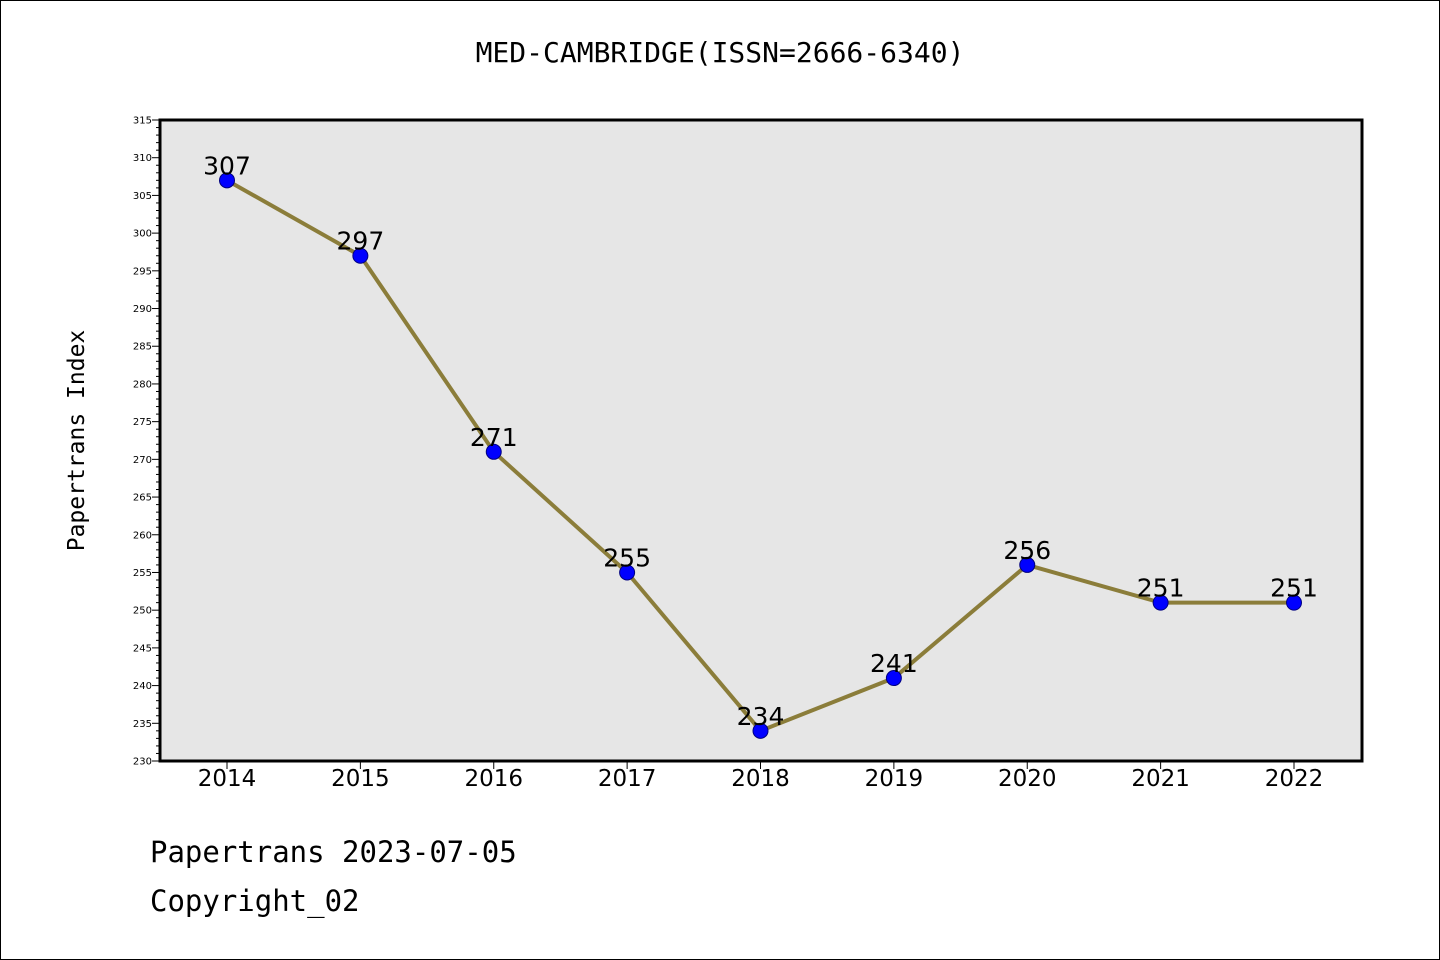 Image resolution: width=1440 pixels, height=960 pixels. What do you see at coordinates (720, 52) in the screenshot?
I see `chart-title: MED-CAMBRIDGE(ISSN=2666-6340)` at bounding box center [720, 52].